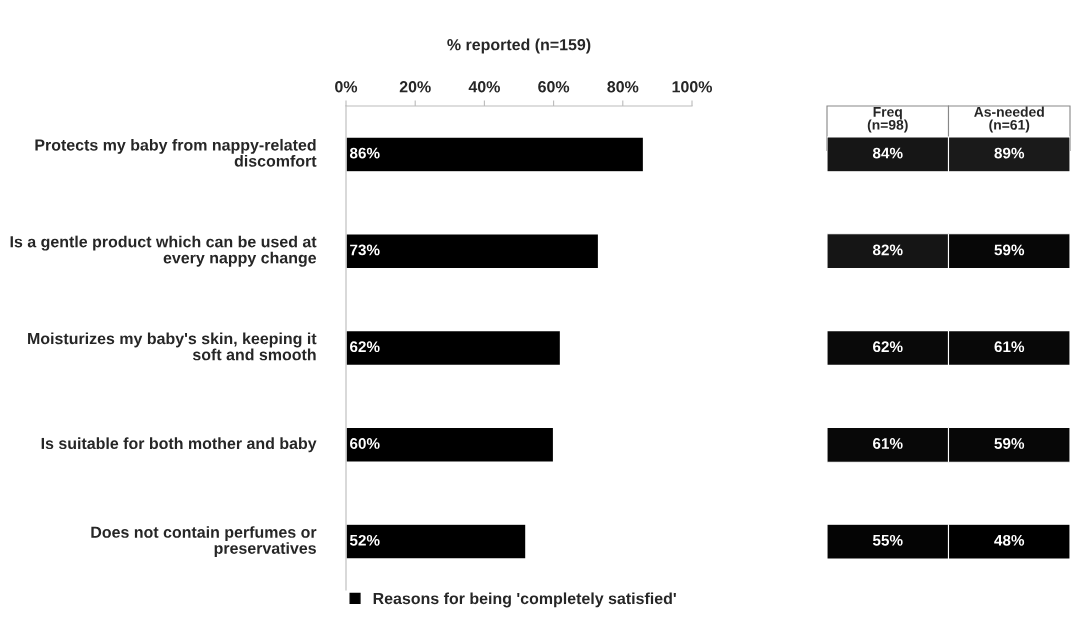 This screenshot has height=619, width=1072. Describe the element at coordinates (554, 87) in the screenshot. I see `x-tick-label: 60%` at that location.